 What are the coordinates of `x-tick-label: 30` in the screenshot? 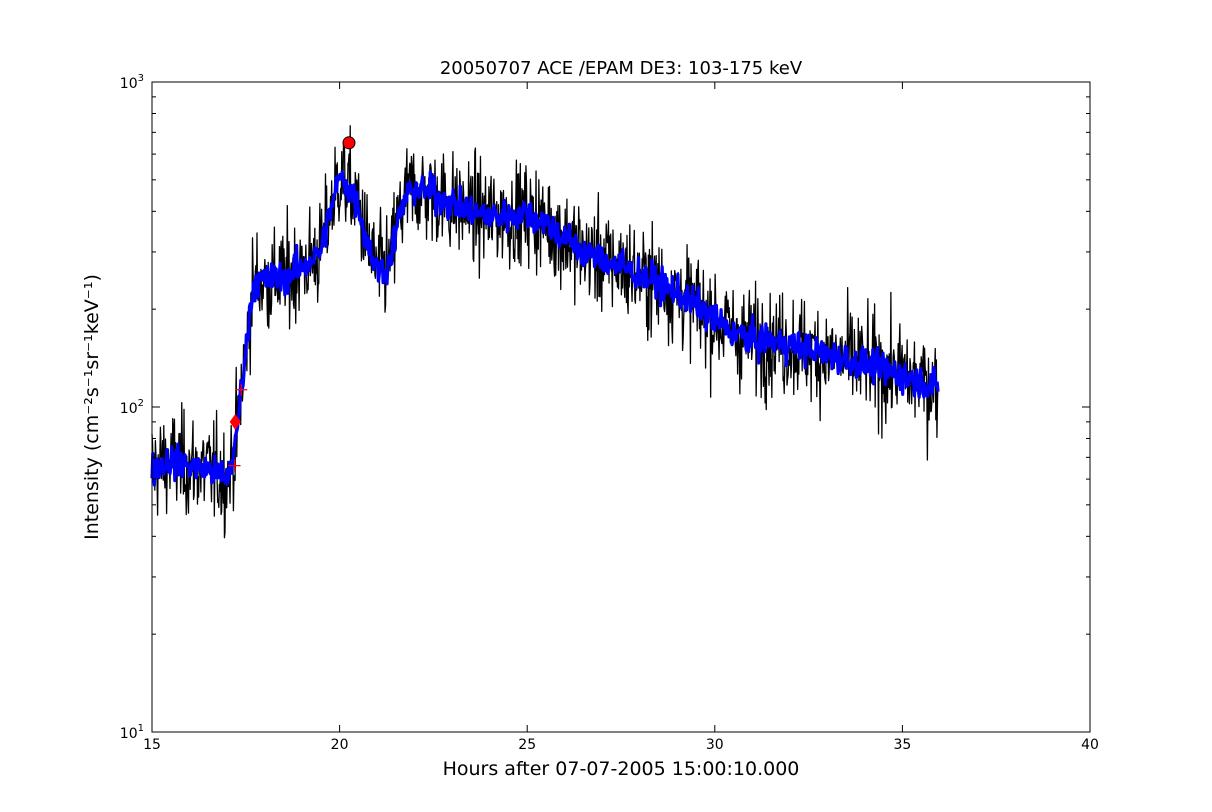 It's located at (715, 745).